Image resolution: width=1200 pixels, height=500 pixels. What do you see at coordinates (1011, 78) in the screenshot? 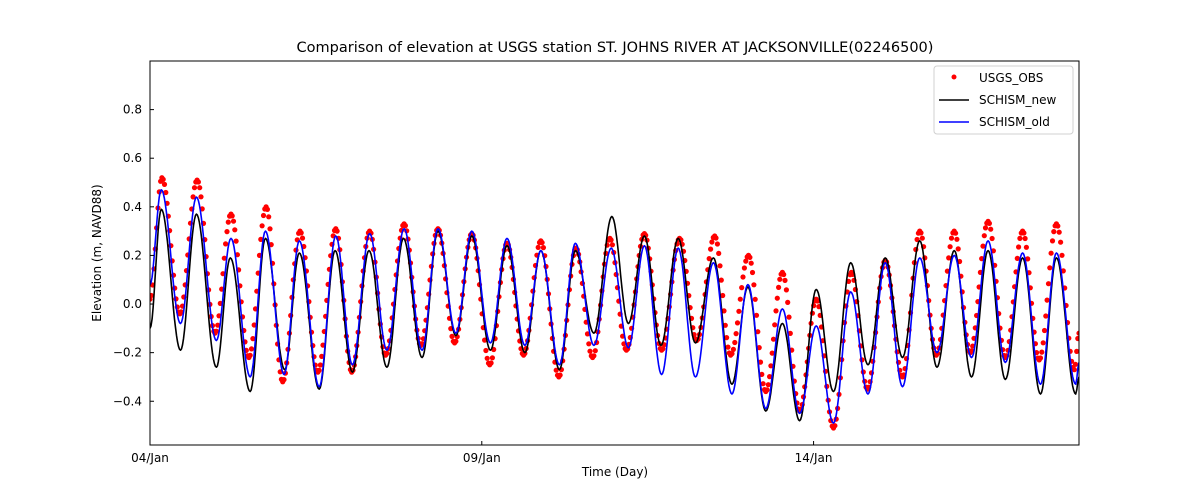
I see `legend-label-usgs-obs: USGS_OBS` at bounding box center [1011, 78].